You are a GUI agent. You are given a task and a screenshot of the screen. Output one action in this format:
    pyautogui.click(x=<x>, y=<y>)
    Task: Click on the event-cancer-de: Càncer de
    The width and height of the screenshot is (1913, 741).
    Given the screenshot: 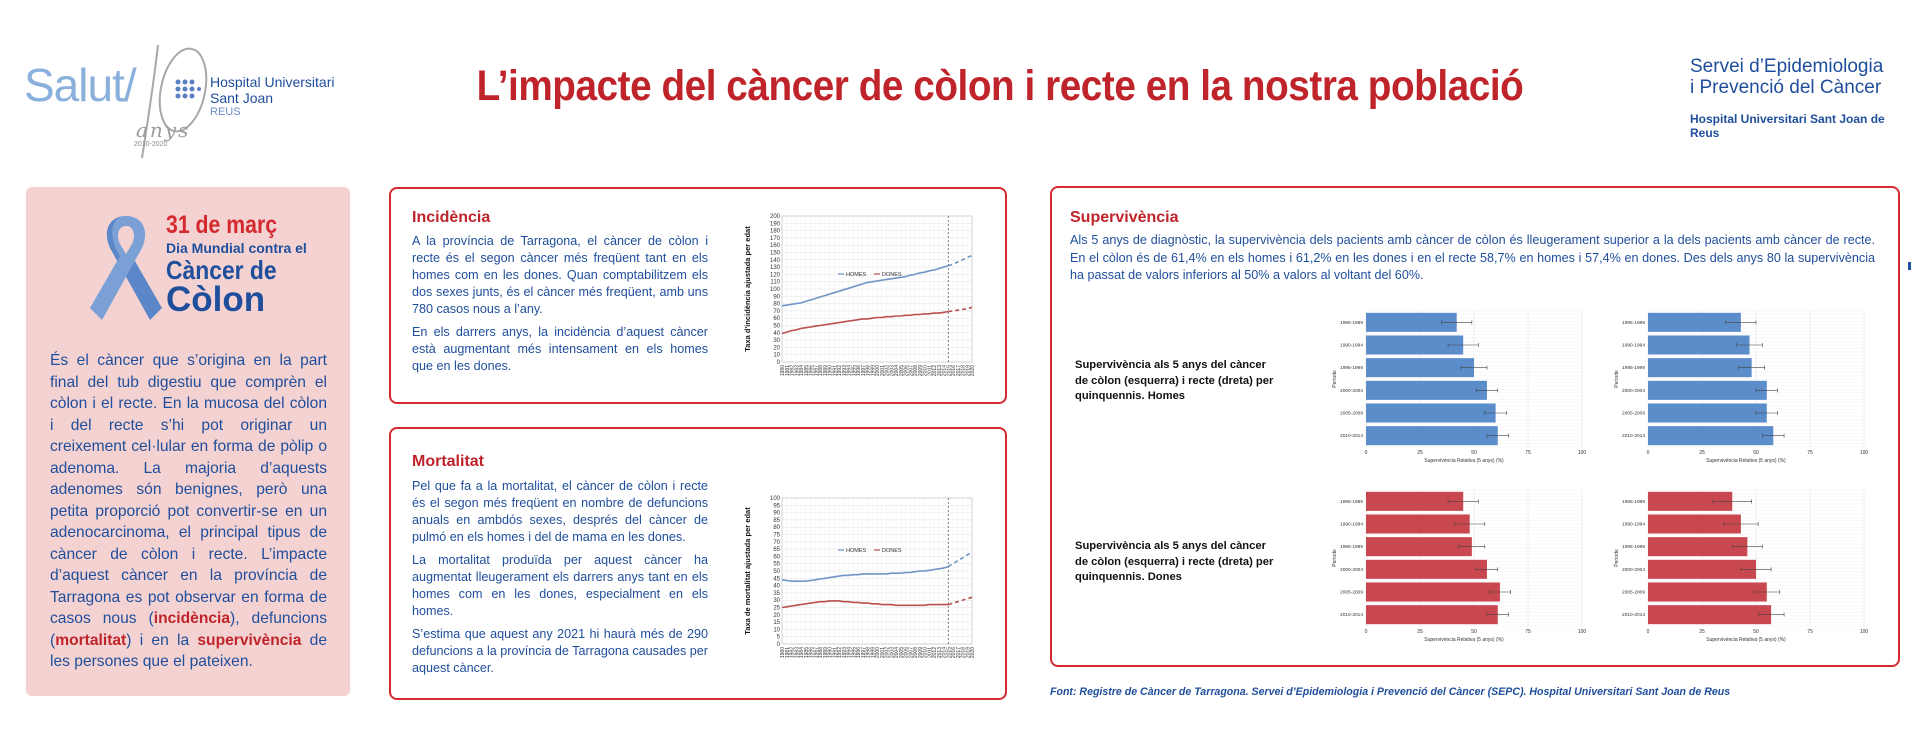 What is the action you would take?
    pyautogui.click(x=221, y=270)
    